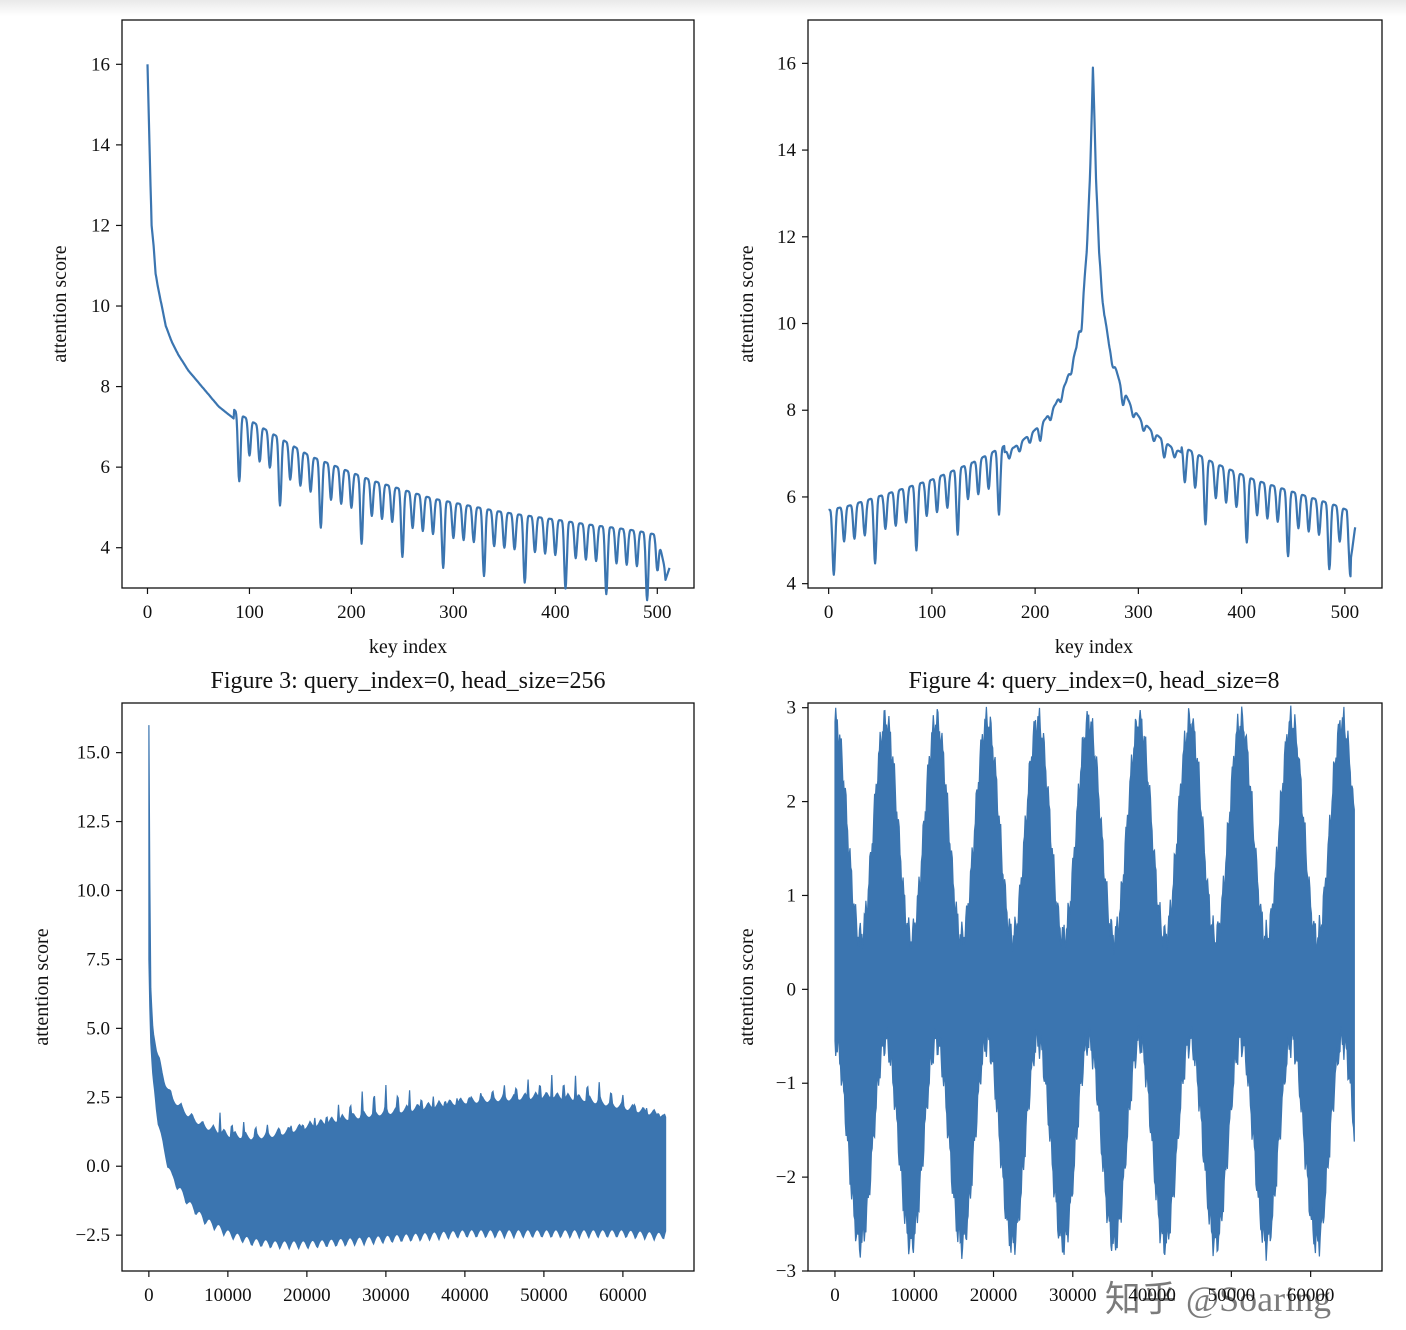 Image resolution: width=1406 pixels, height=1330 pixels. I want to click on y-tick-label: 12.5, so click(93, 822).